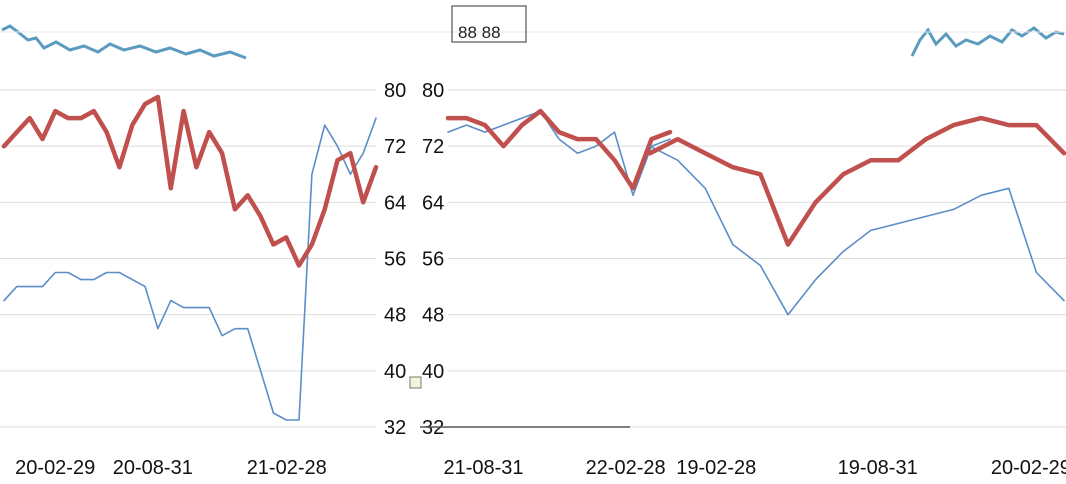 The width and height of the screenshot is (1066, 484). What do you see at coordinates (987, 41) in the screenshot?
I see `teal-strip-right` at bounding box center [987, 41].